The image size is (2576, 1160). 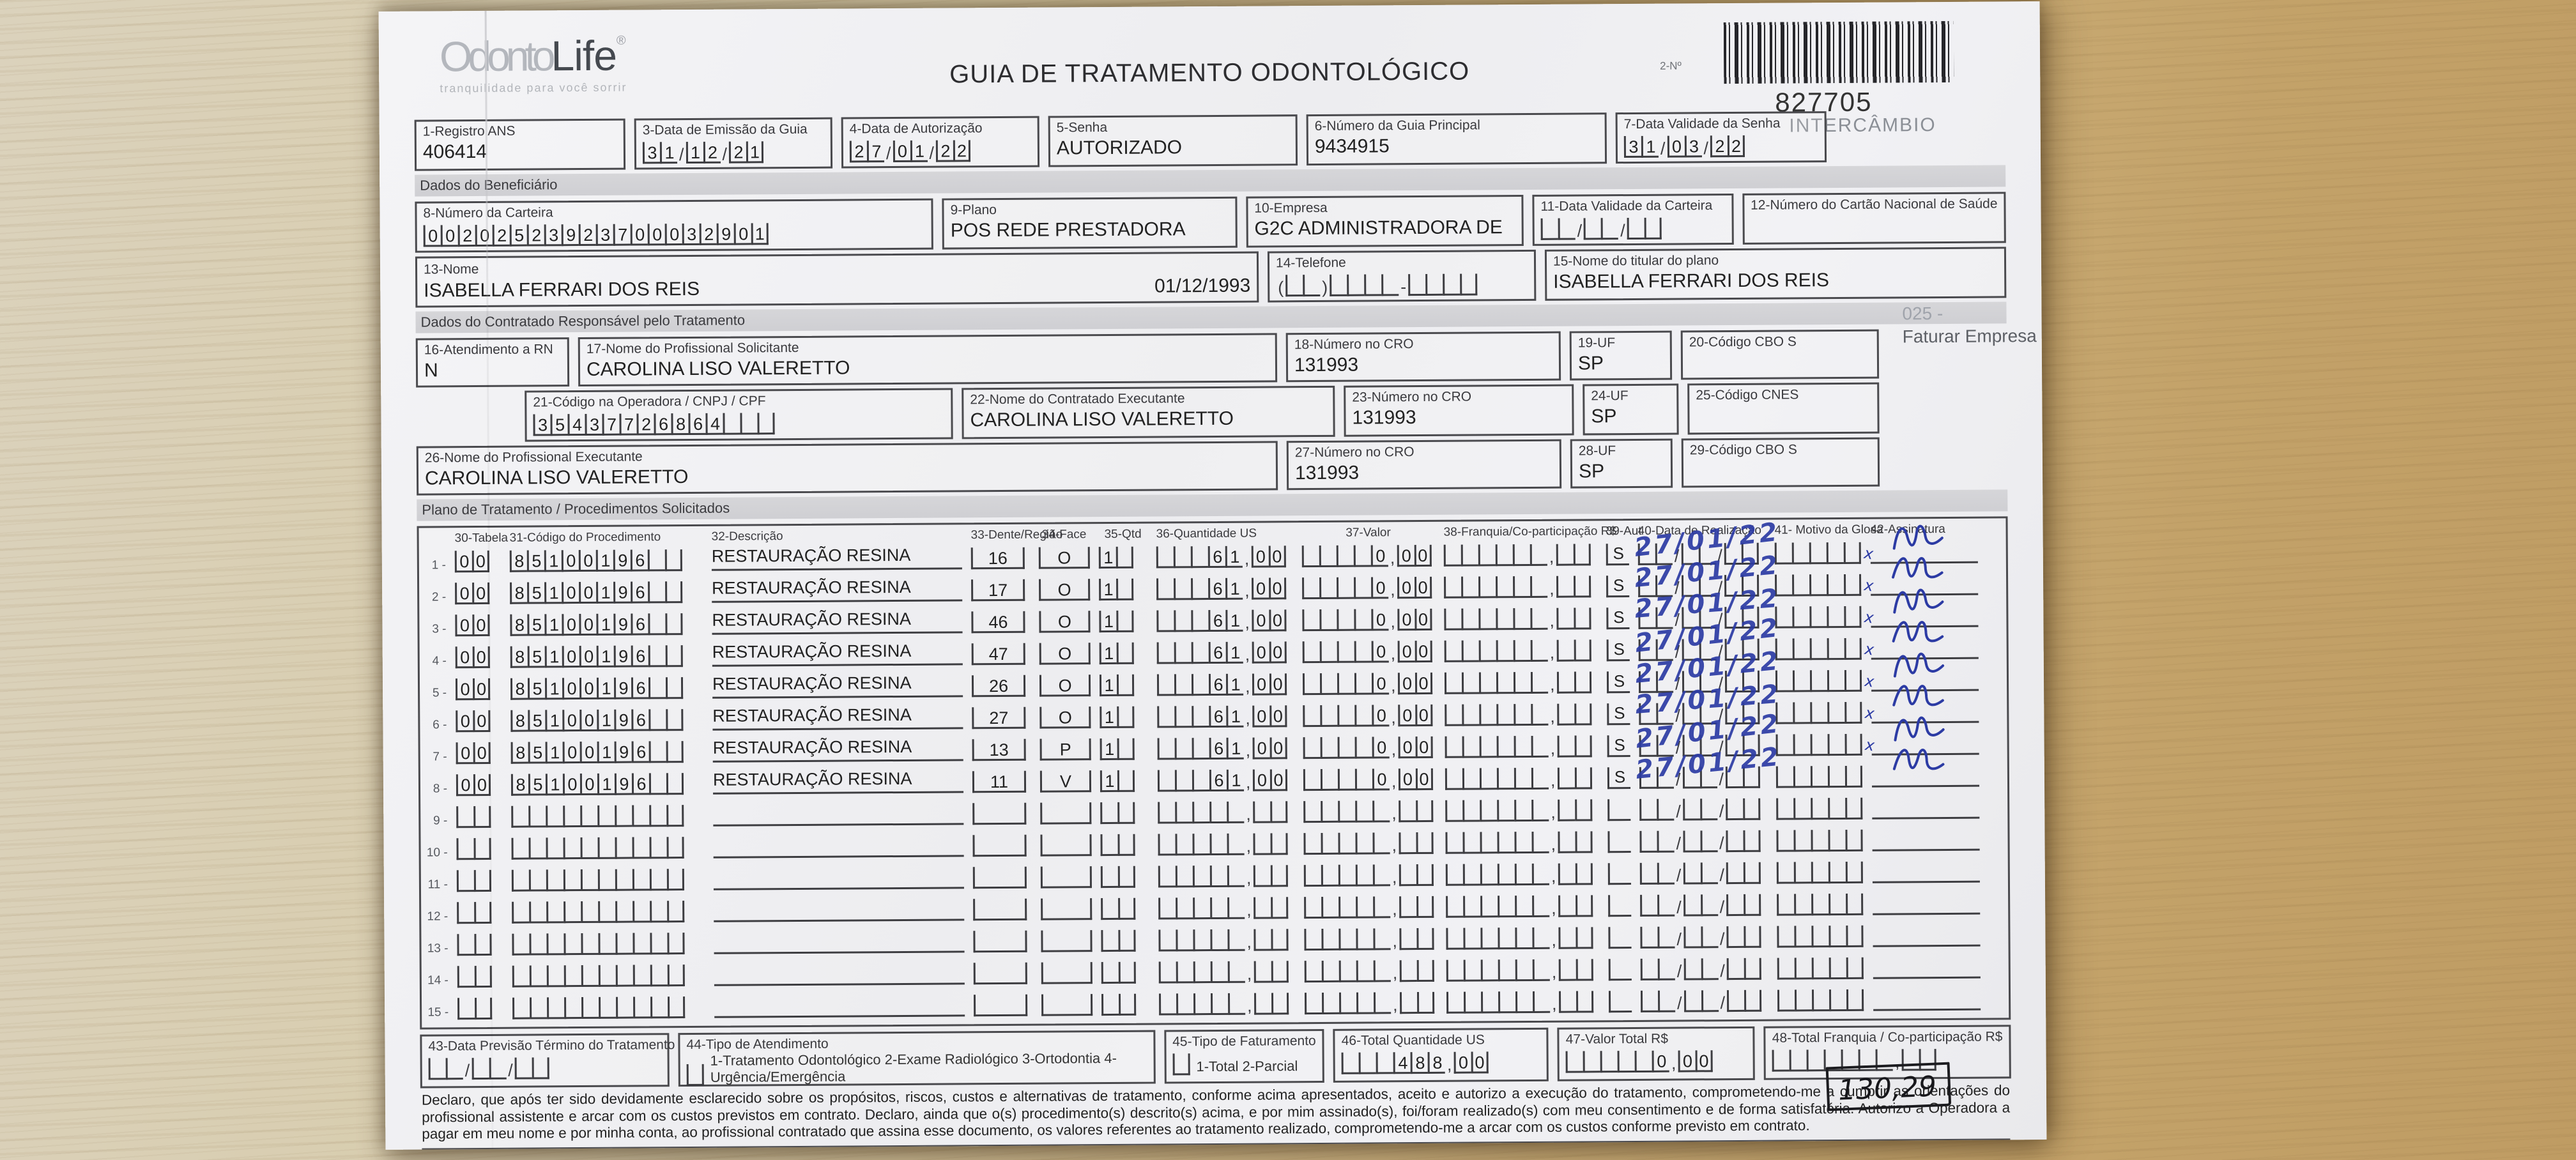 I want to click on field-telefone: 14-Telefone () -, so click(x=1402, y=276).